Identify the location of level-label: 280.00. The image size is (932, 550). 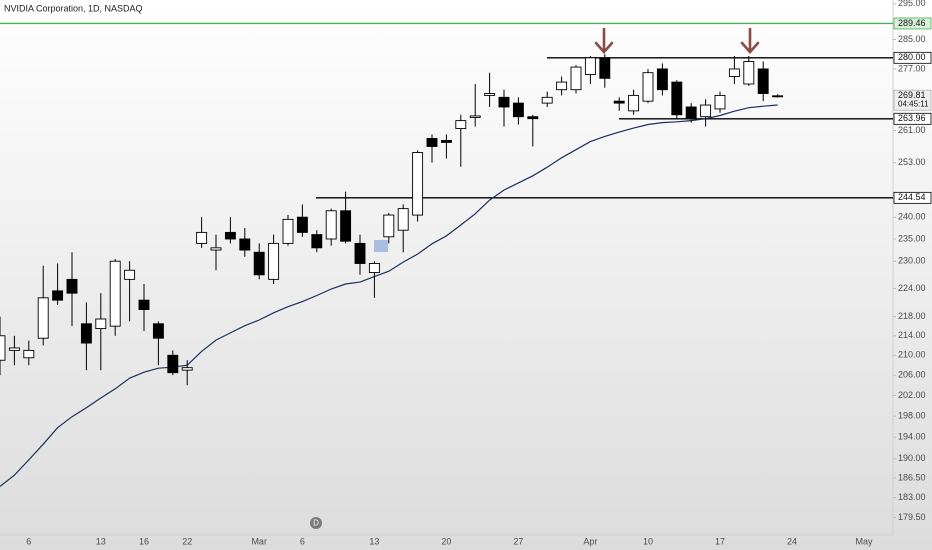
(912, 57).